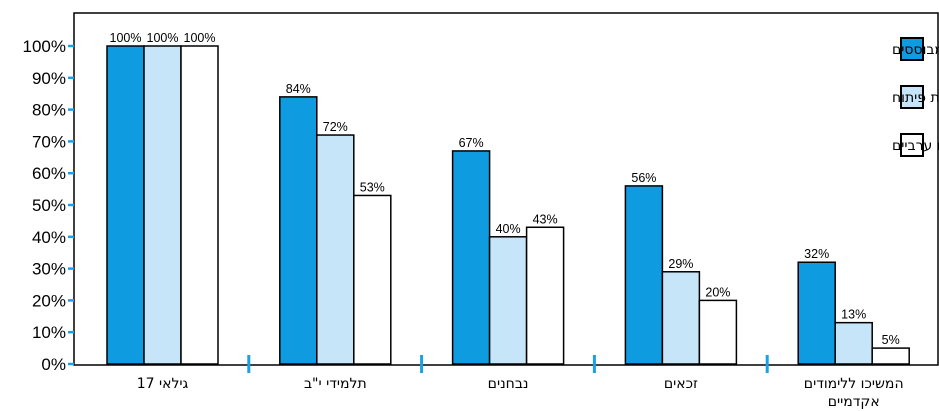 This screenshot has width=939, height=411. I want to click on y-axis: 0% 10% 20% 30% 40% 50% 60% 70% 80% 90% 100%, so click(48, 205).